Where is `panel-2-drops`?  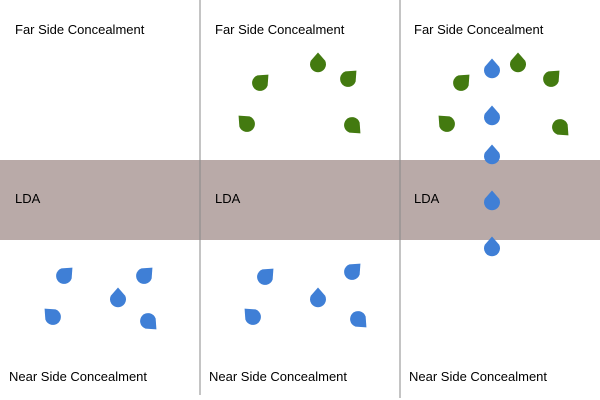 panel-2-drops is located at coordinates (302, 190).